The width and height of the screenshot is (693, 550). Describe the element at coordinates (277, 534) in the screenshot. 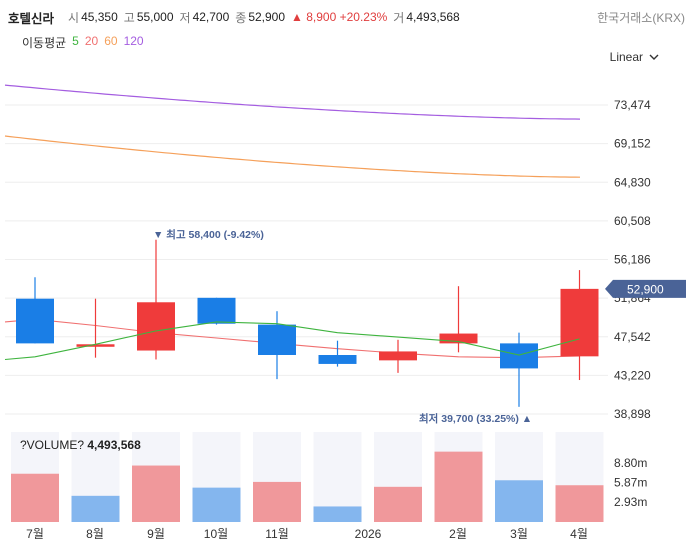

I see `x-tick-label: 11월` at that location.